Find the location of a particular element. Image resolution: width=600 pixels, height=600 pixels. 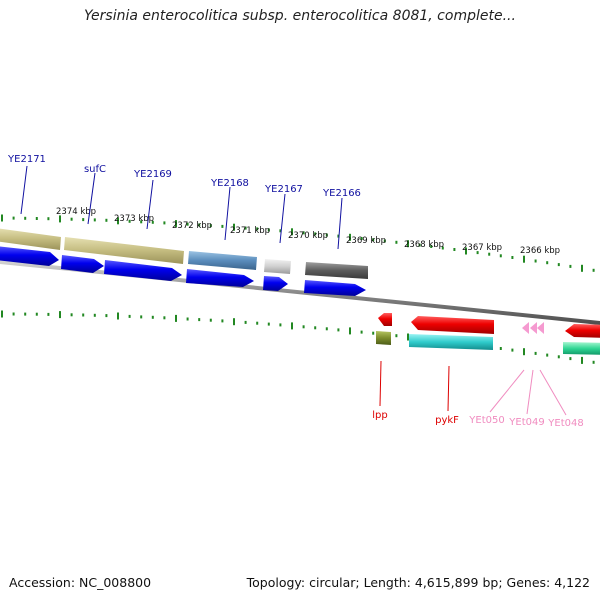

reverse-features is located at coordinates (488, 334).